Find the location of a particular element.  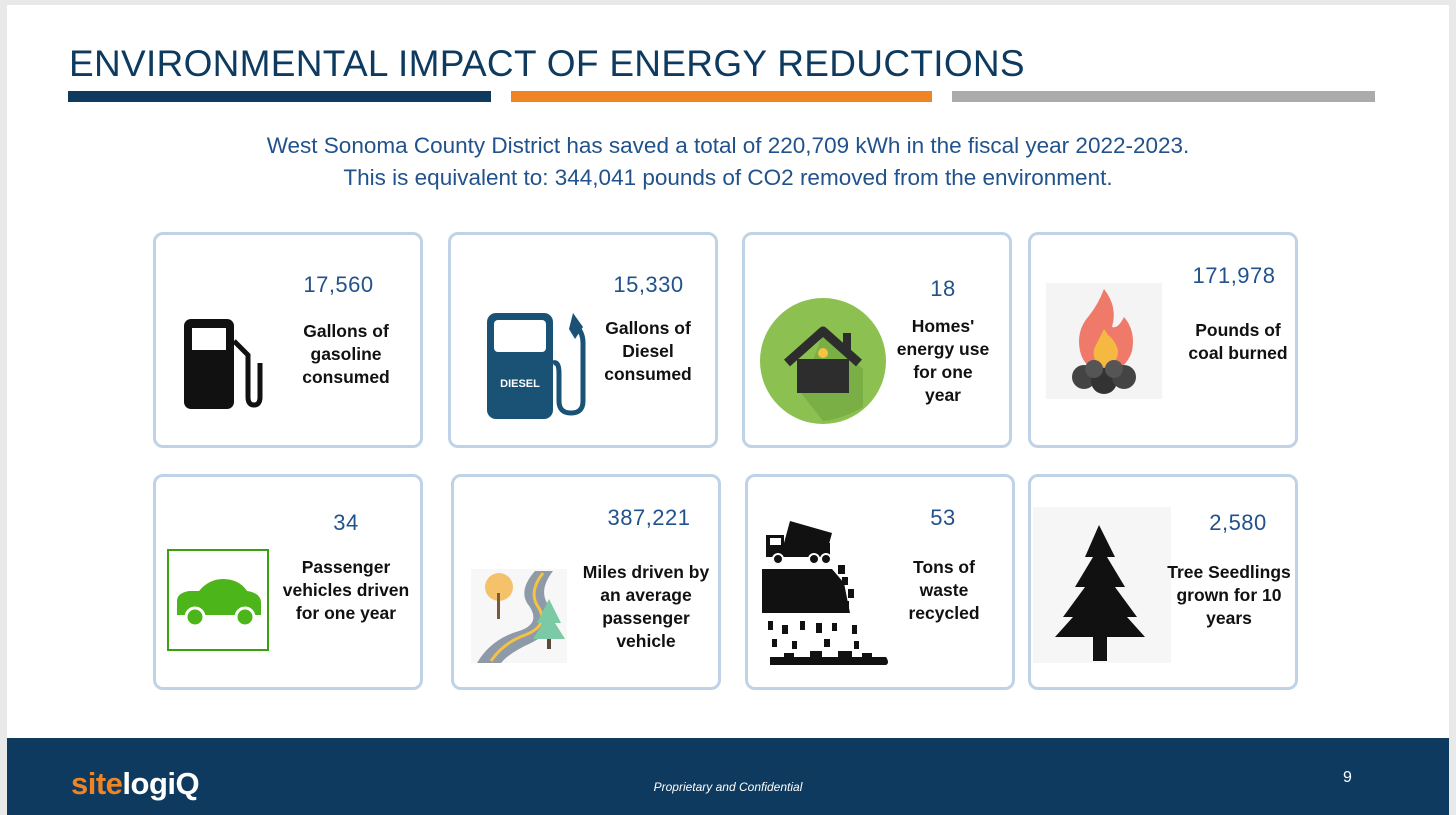

card-value: 53 is located at coordinates (943, 517).